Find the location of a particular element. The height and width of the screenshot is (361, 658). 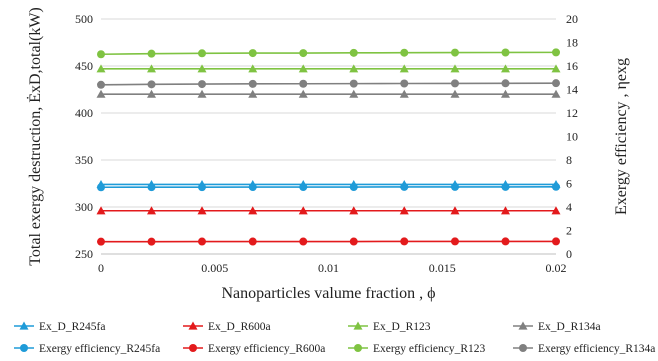

y-right-tick-label: 18 is located at coordinates (572, 43).